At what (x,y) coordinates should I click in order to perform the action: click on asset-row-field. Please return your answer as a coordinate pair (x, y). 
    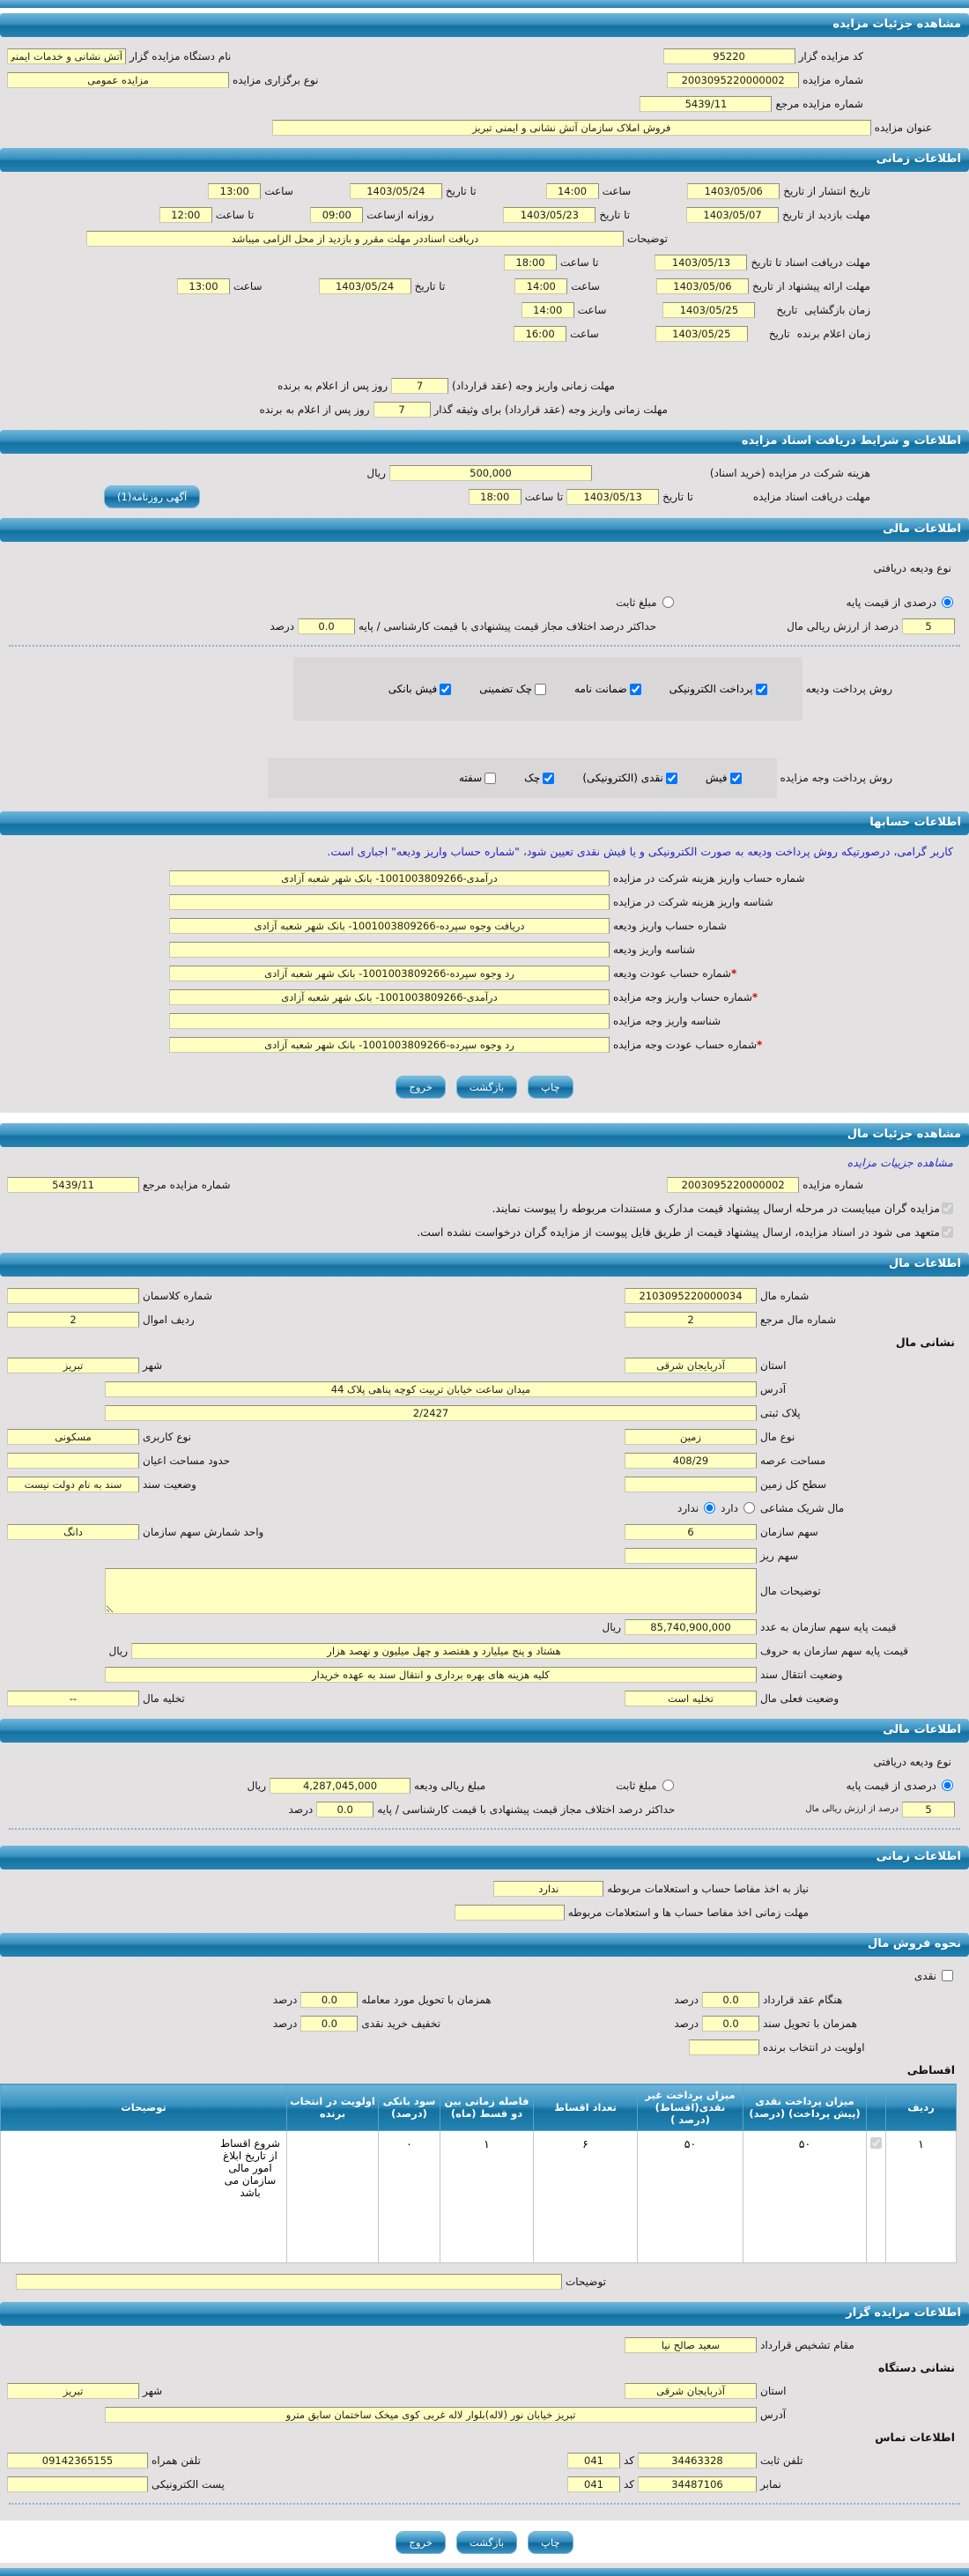
    Looking at the image, I should click on (73, 1319).